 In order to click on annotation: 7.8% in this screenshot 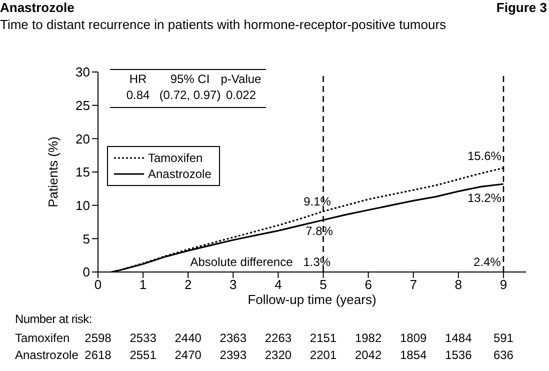, I will do `click(320, 231)`.